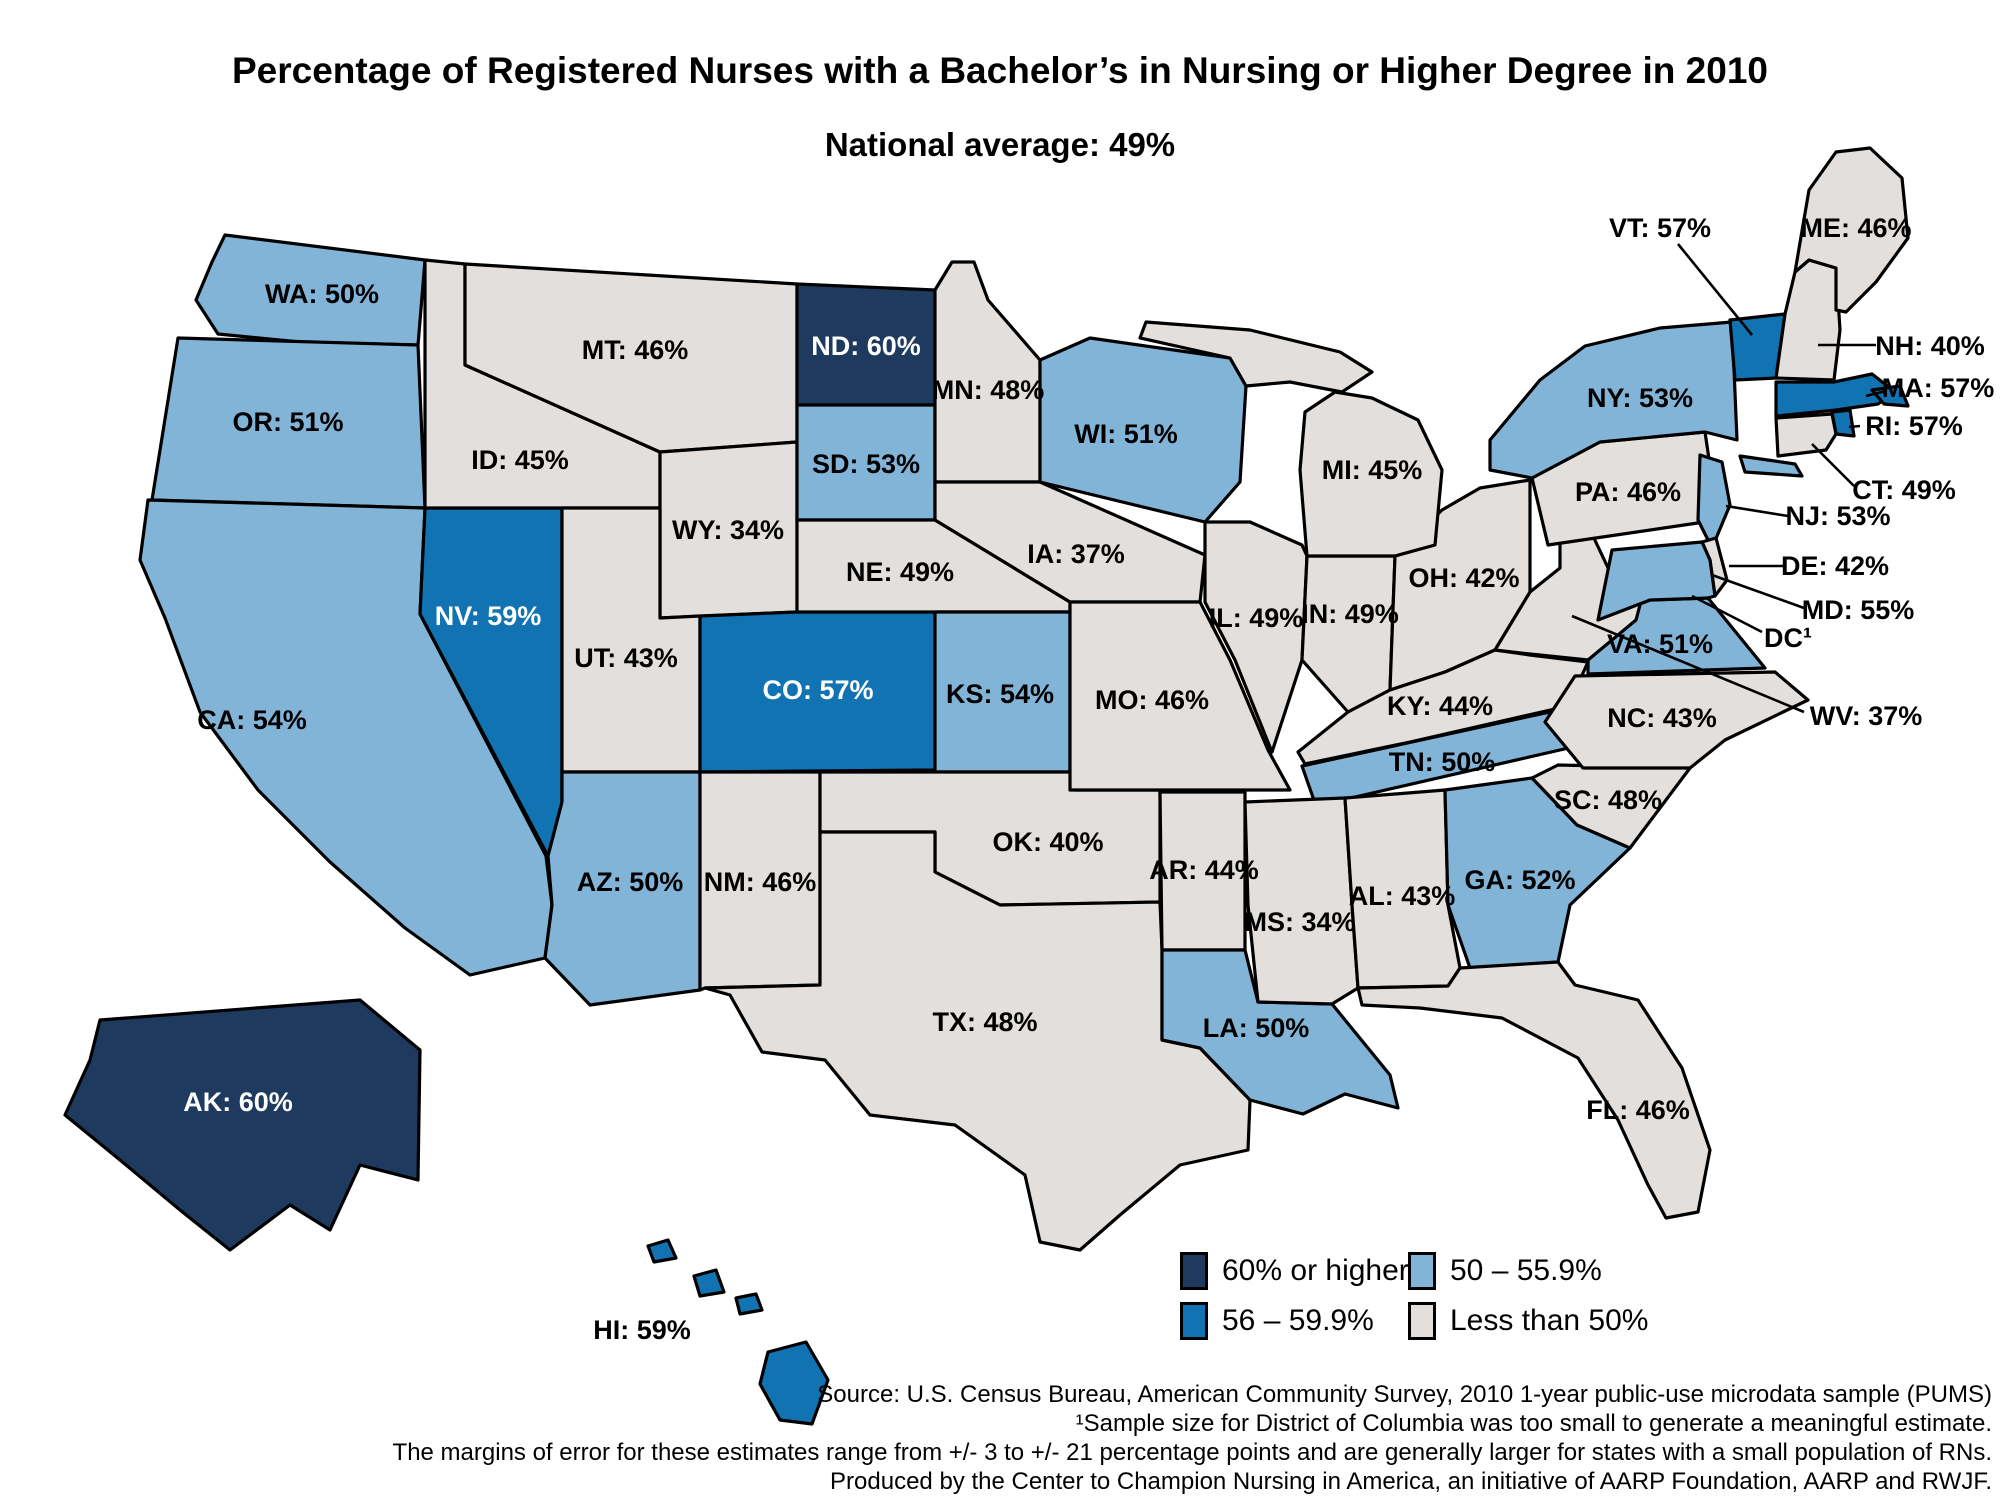 The height and width of the screenshot is (1500, 2000). Describe the element at coordinates (1938, 388) in the screenshot. I see `state-label-ma: MA: 57%` at that location.